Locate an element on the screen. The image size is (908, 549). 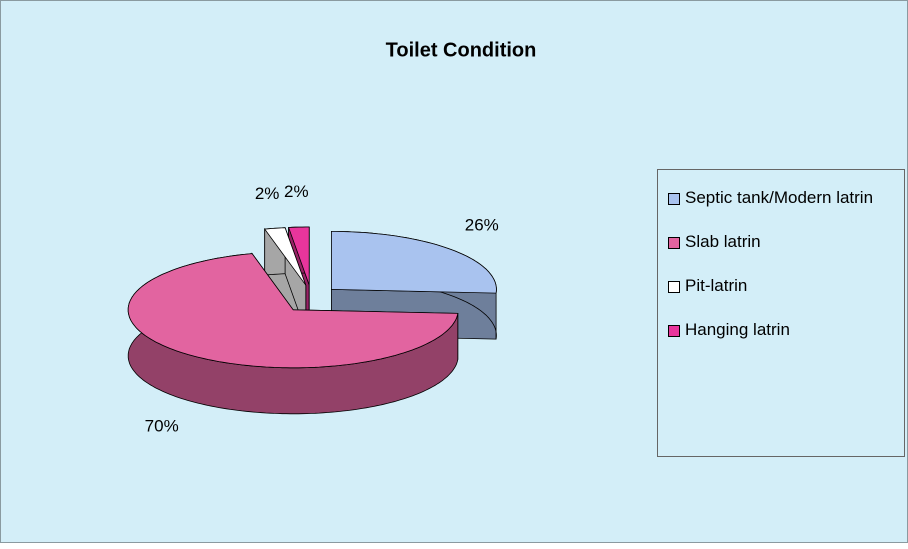
data-label: 70% is located at coordinates (162, 426).